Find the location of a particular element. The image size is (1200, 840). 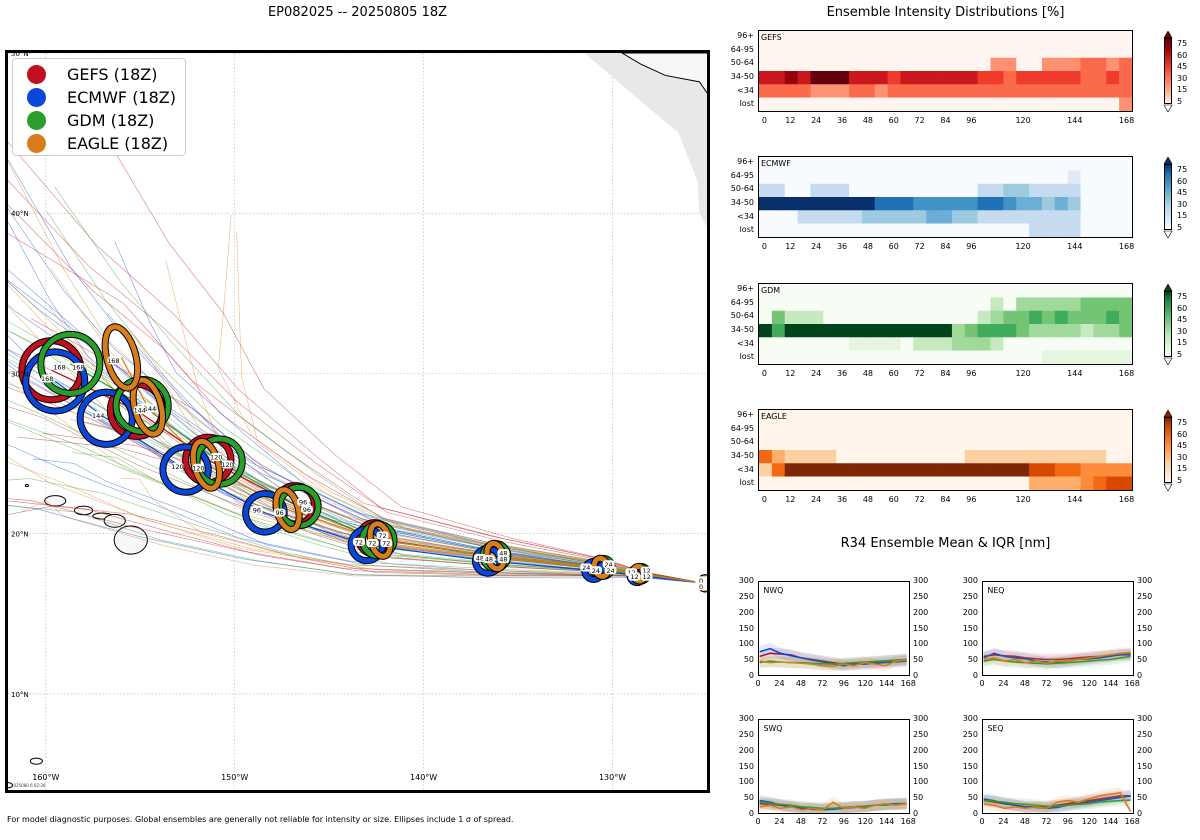

heatmap-row-label: lost is located at coordinates (746, 357).